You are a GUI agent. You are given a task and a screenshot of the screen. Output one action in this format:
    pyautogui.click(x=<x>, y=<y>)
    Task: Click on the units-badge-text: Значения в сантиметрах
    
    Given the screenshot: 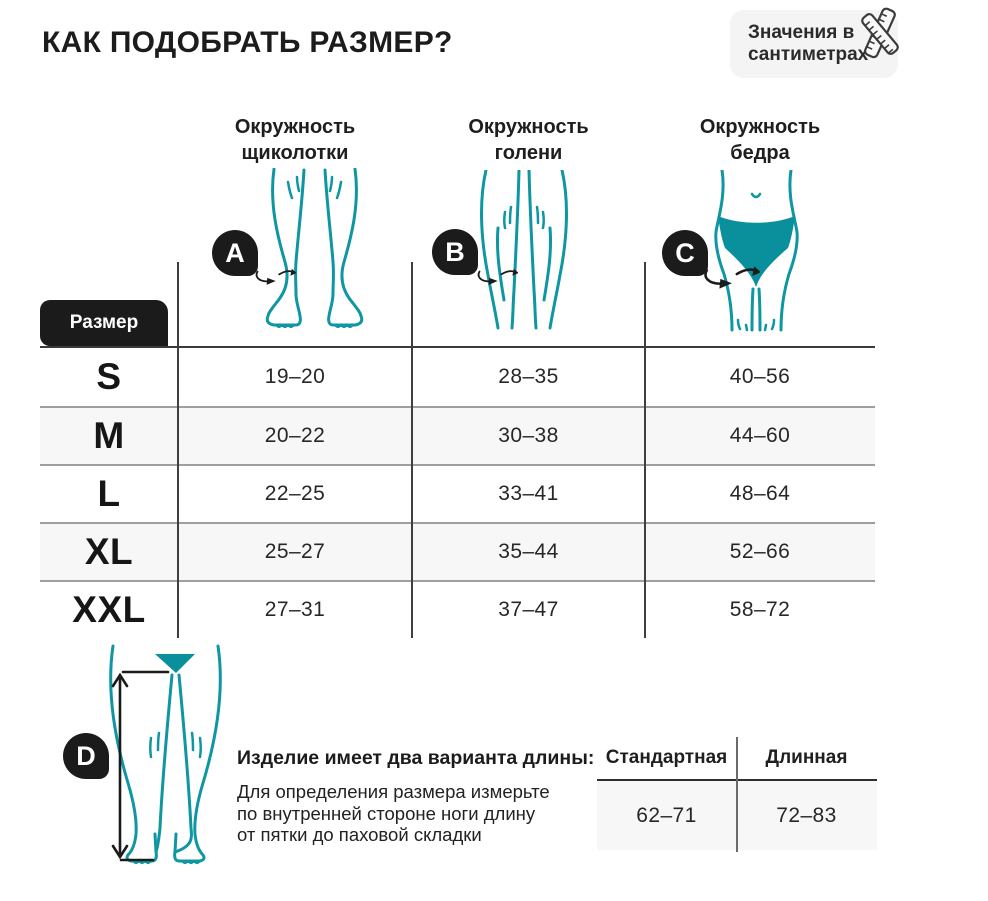 What is the action you would take?
    pyautogui.click(x=808, y=44)
    